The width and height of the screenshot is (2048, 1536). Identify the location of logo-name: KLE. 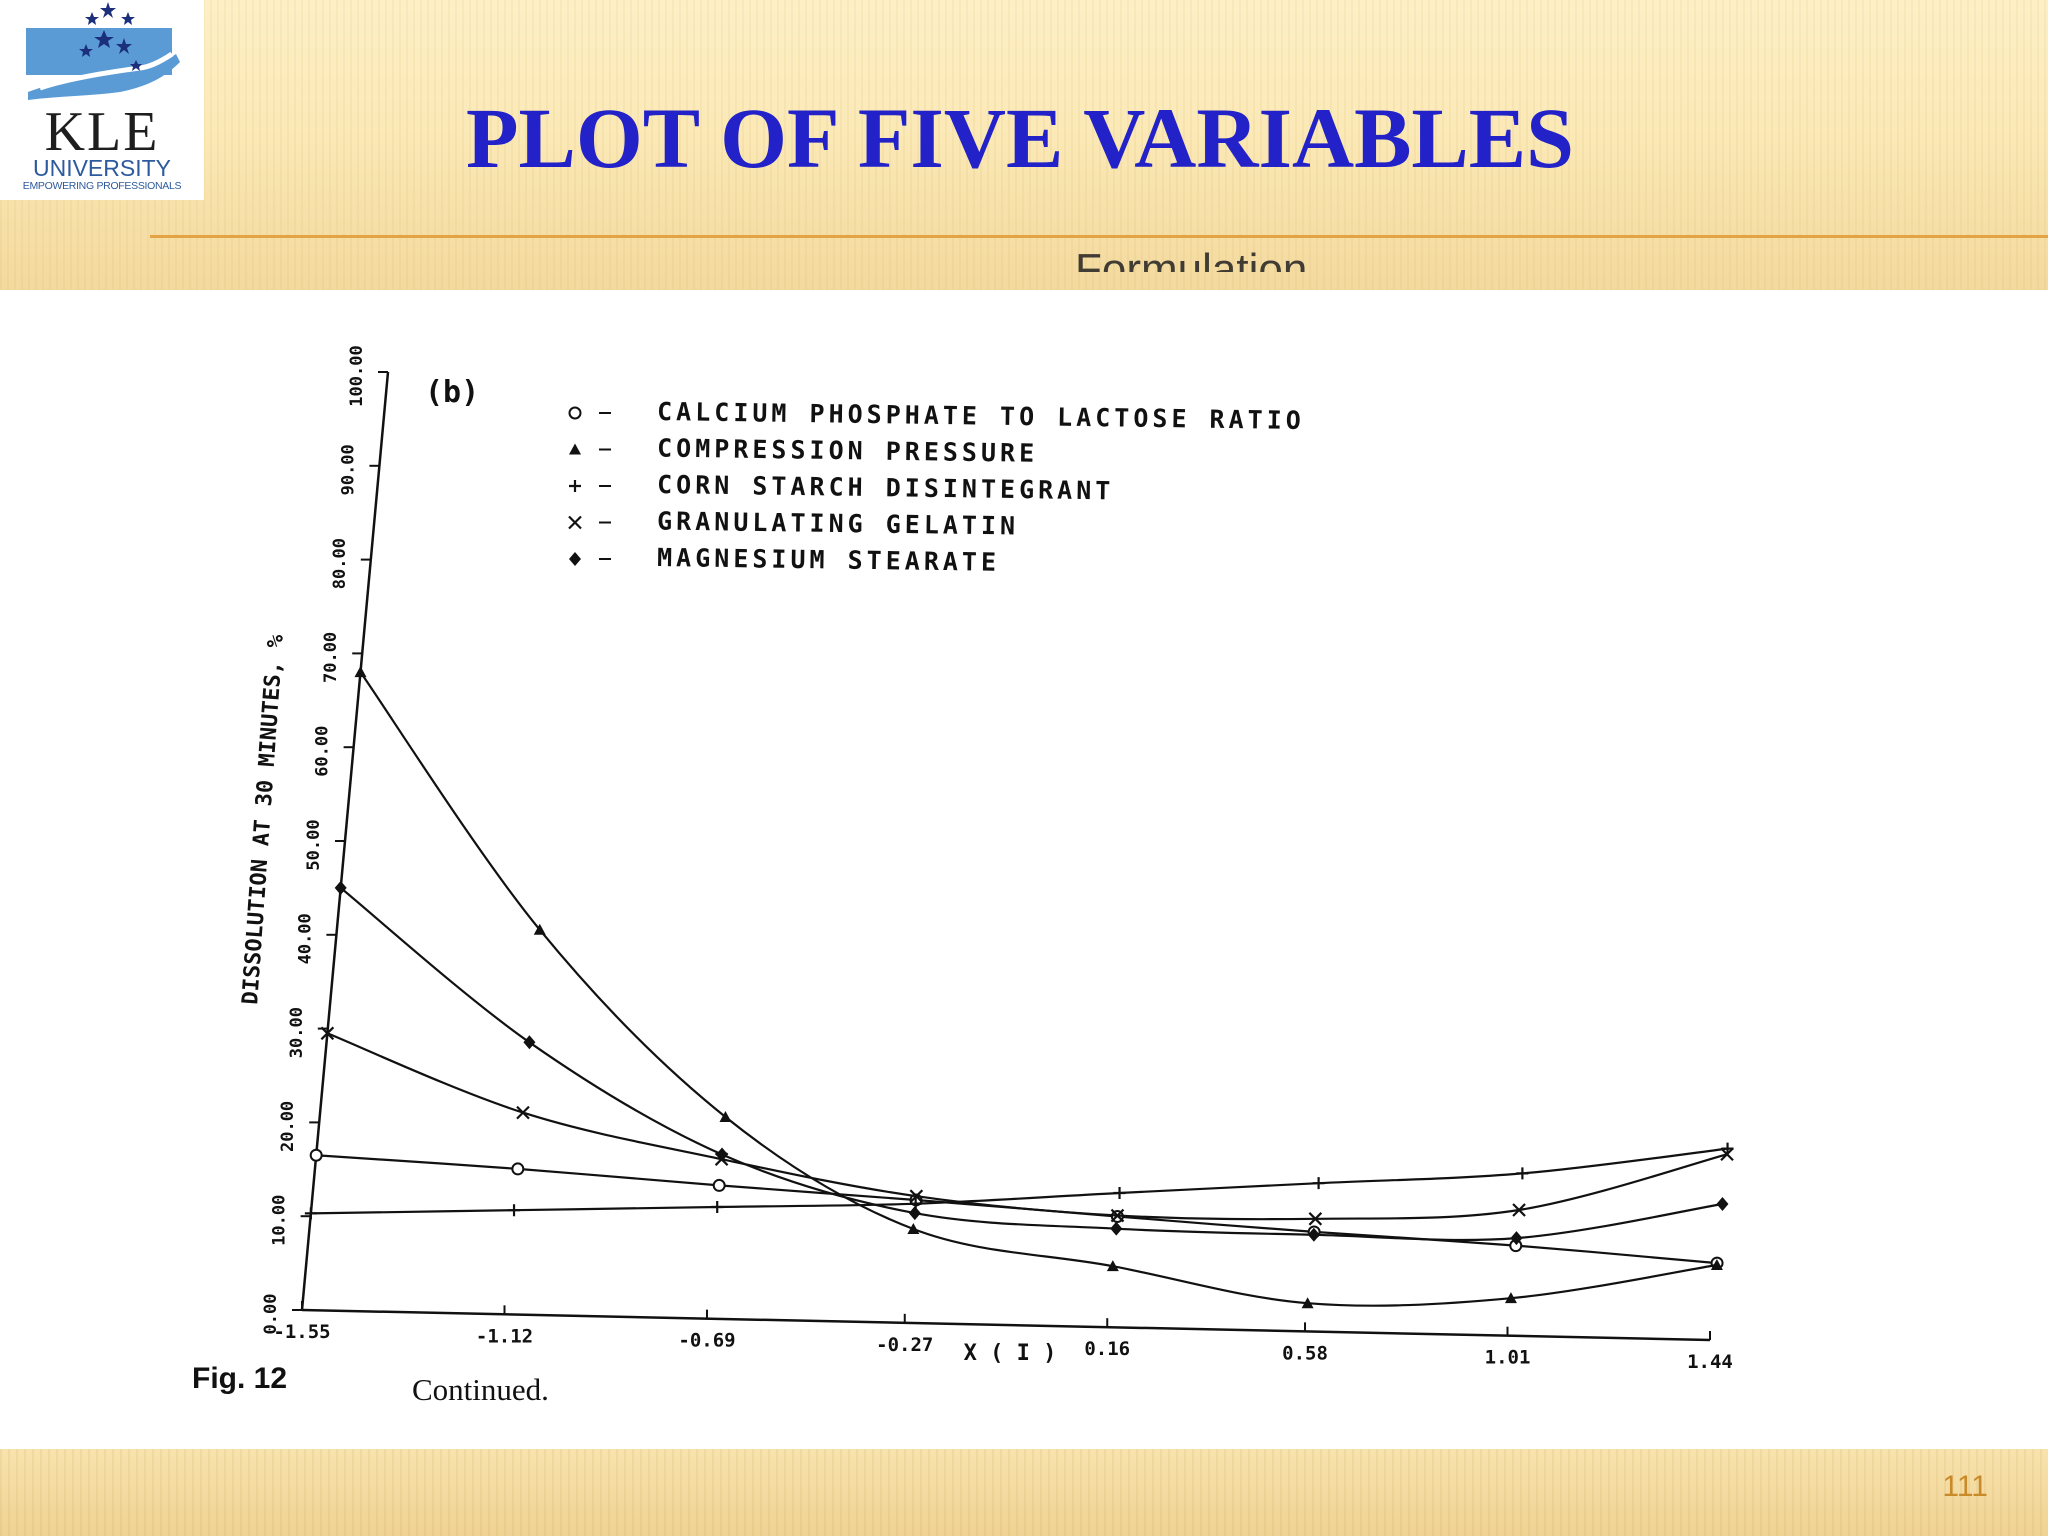
(102, 132).